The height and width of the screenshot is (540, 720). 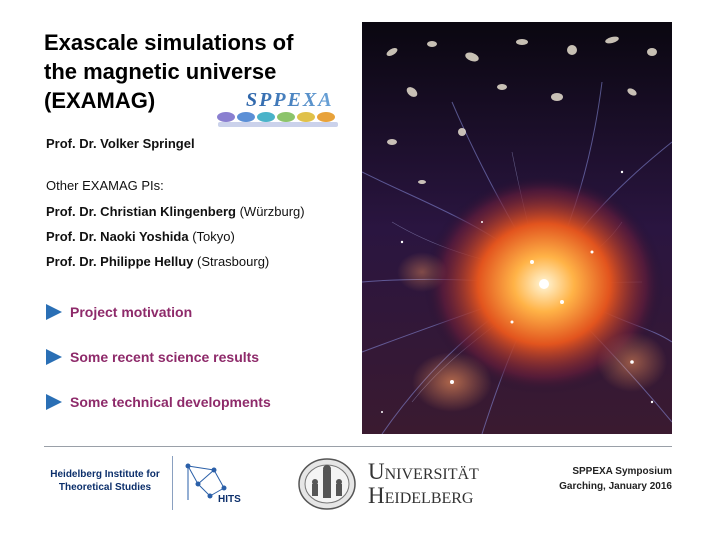 What do you see at coordinates (615, 486) in the screenshot?
I see `symposium-line-2: Garching, January 2016` at bounding box center [615, 486].